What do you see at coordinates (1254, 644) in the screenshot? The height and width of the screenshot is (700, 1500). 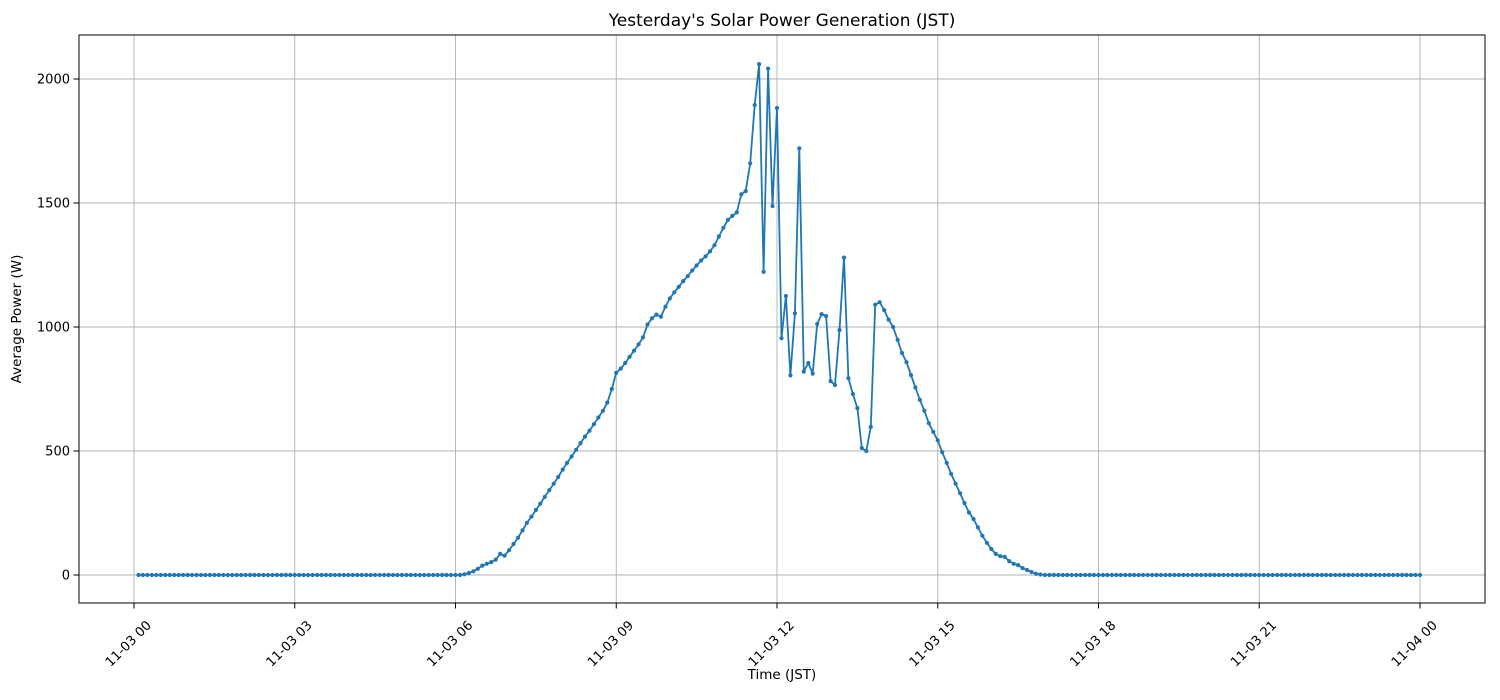 I see `x-tick-label: 11-03 21` at bounding box center [1254, 644].